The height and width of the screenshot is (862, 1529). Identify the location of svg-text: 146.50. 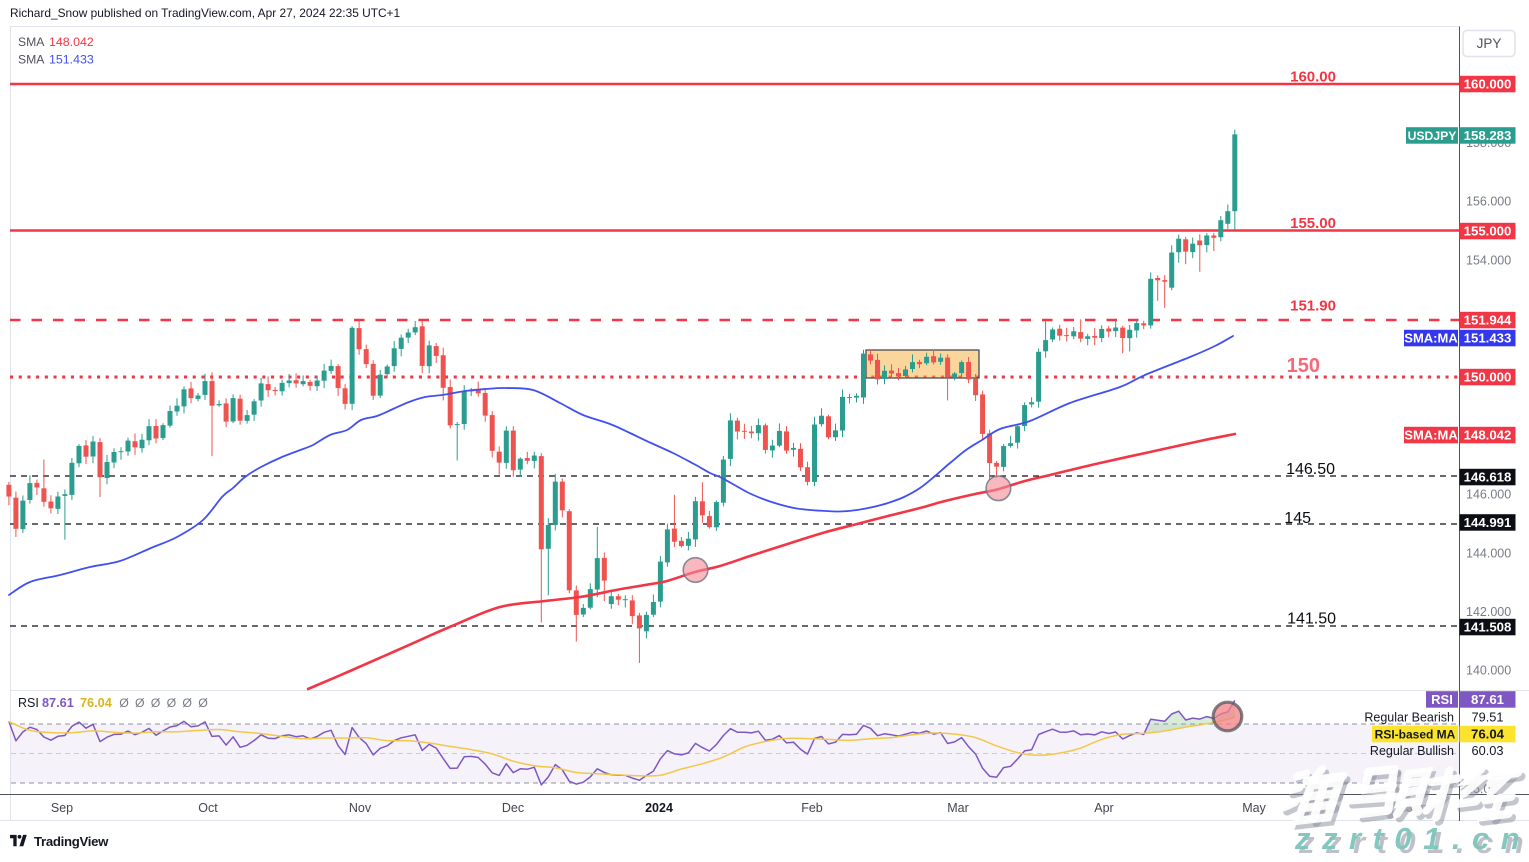
(1310, 469).